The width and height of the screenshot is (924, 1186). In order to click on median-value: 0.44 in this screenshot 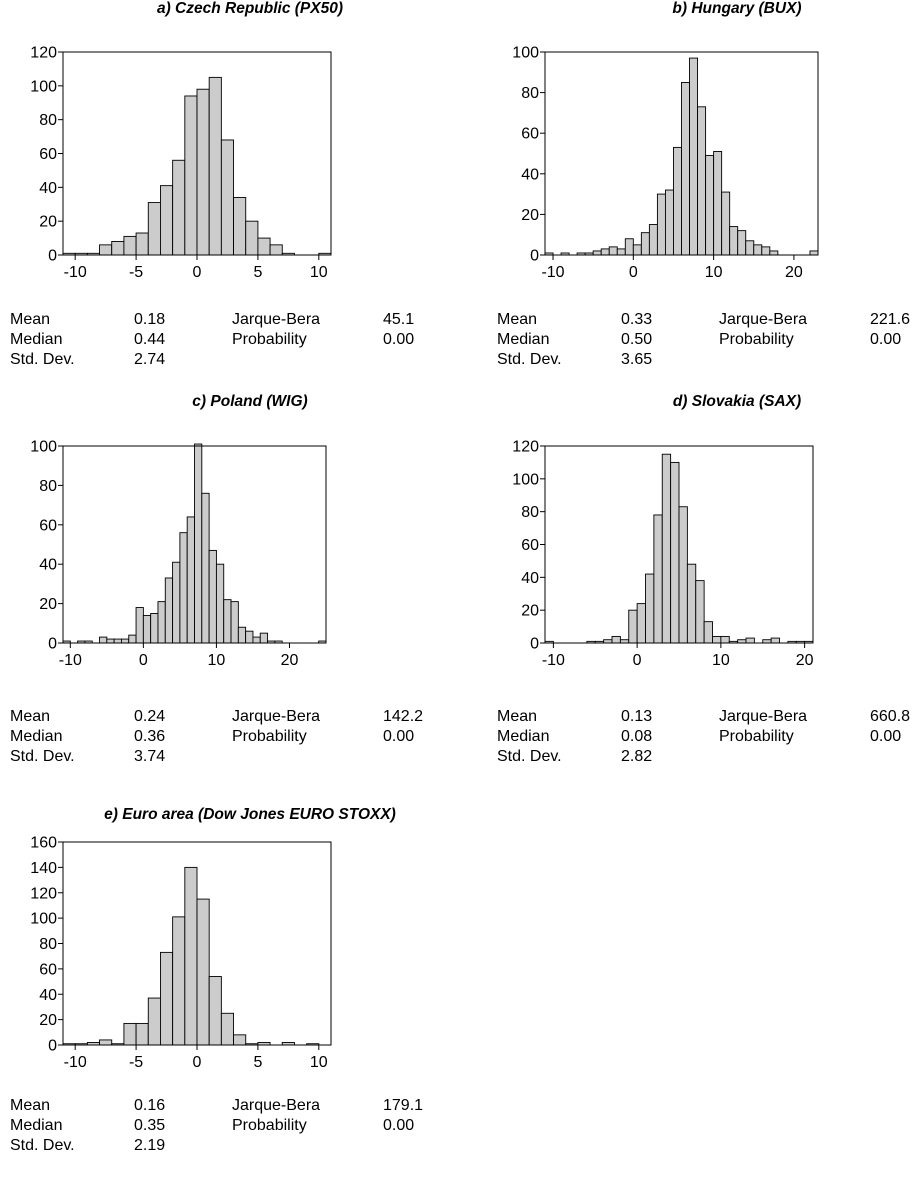, I will do `click(150, 339)`.